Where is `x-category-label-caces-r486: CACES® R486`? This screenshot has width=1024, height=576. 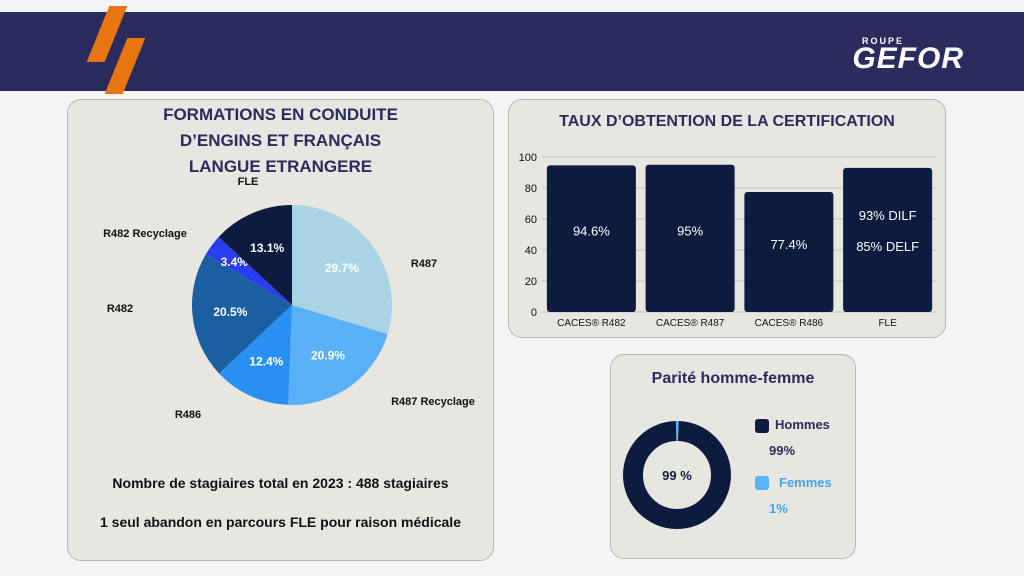 x-category-label-caces-r486: CACES® R486 is located at coordinates (789, 323).